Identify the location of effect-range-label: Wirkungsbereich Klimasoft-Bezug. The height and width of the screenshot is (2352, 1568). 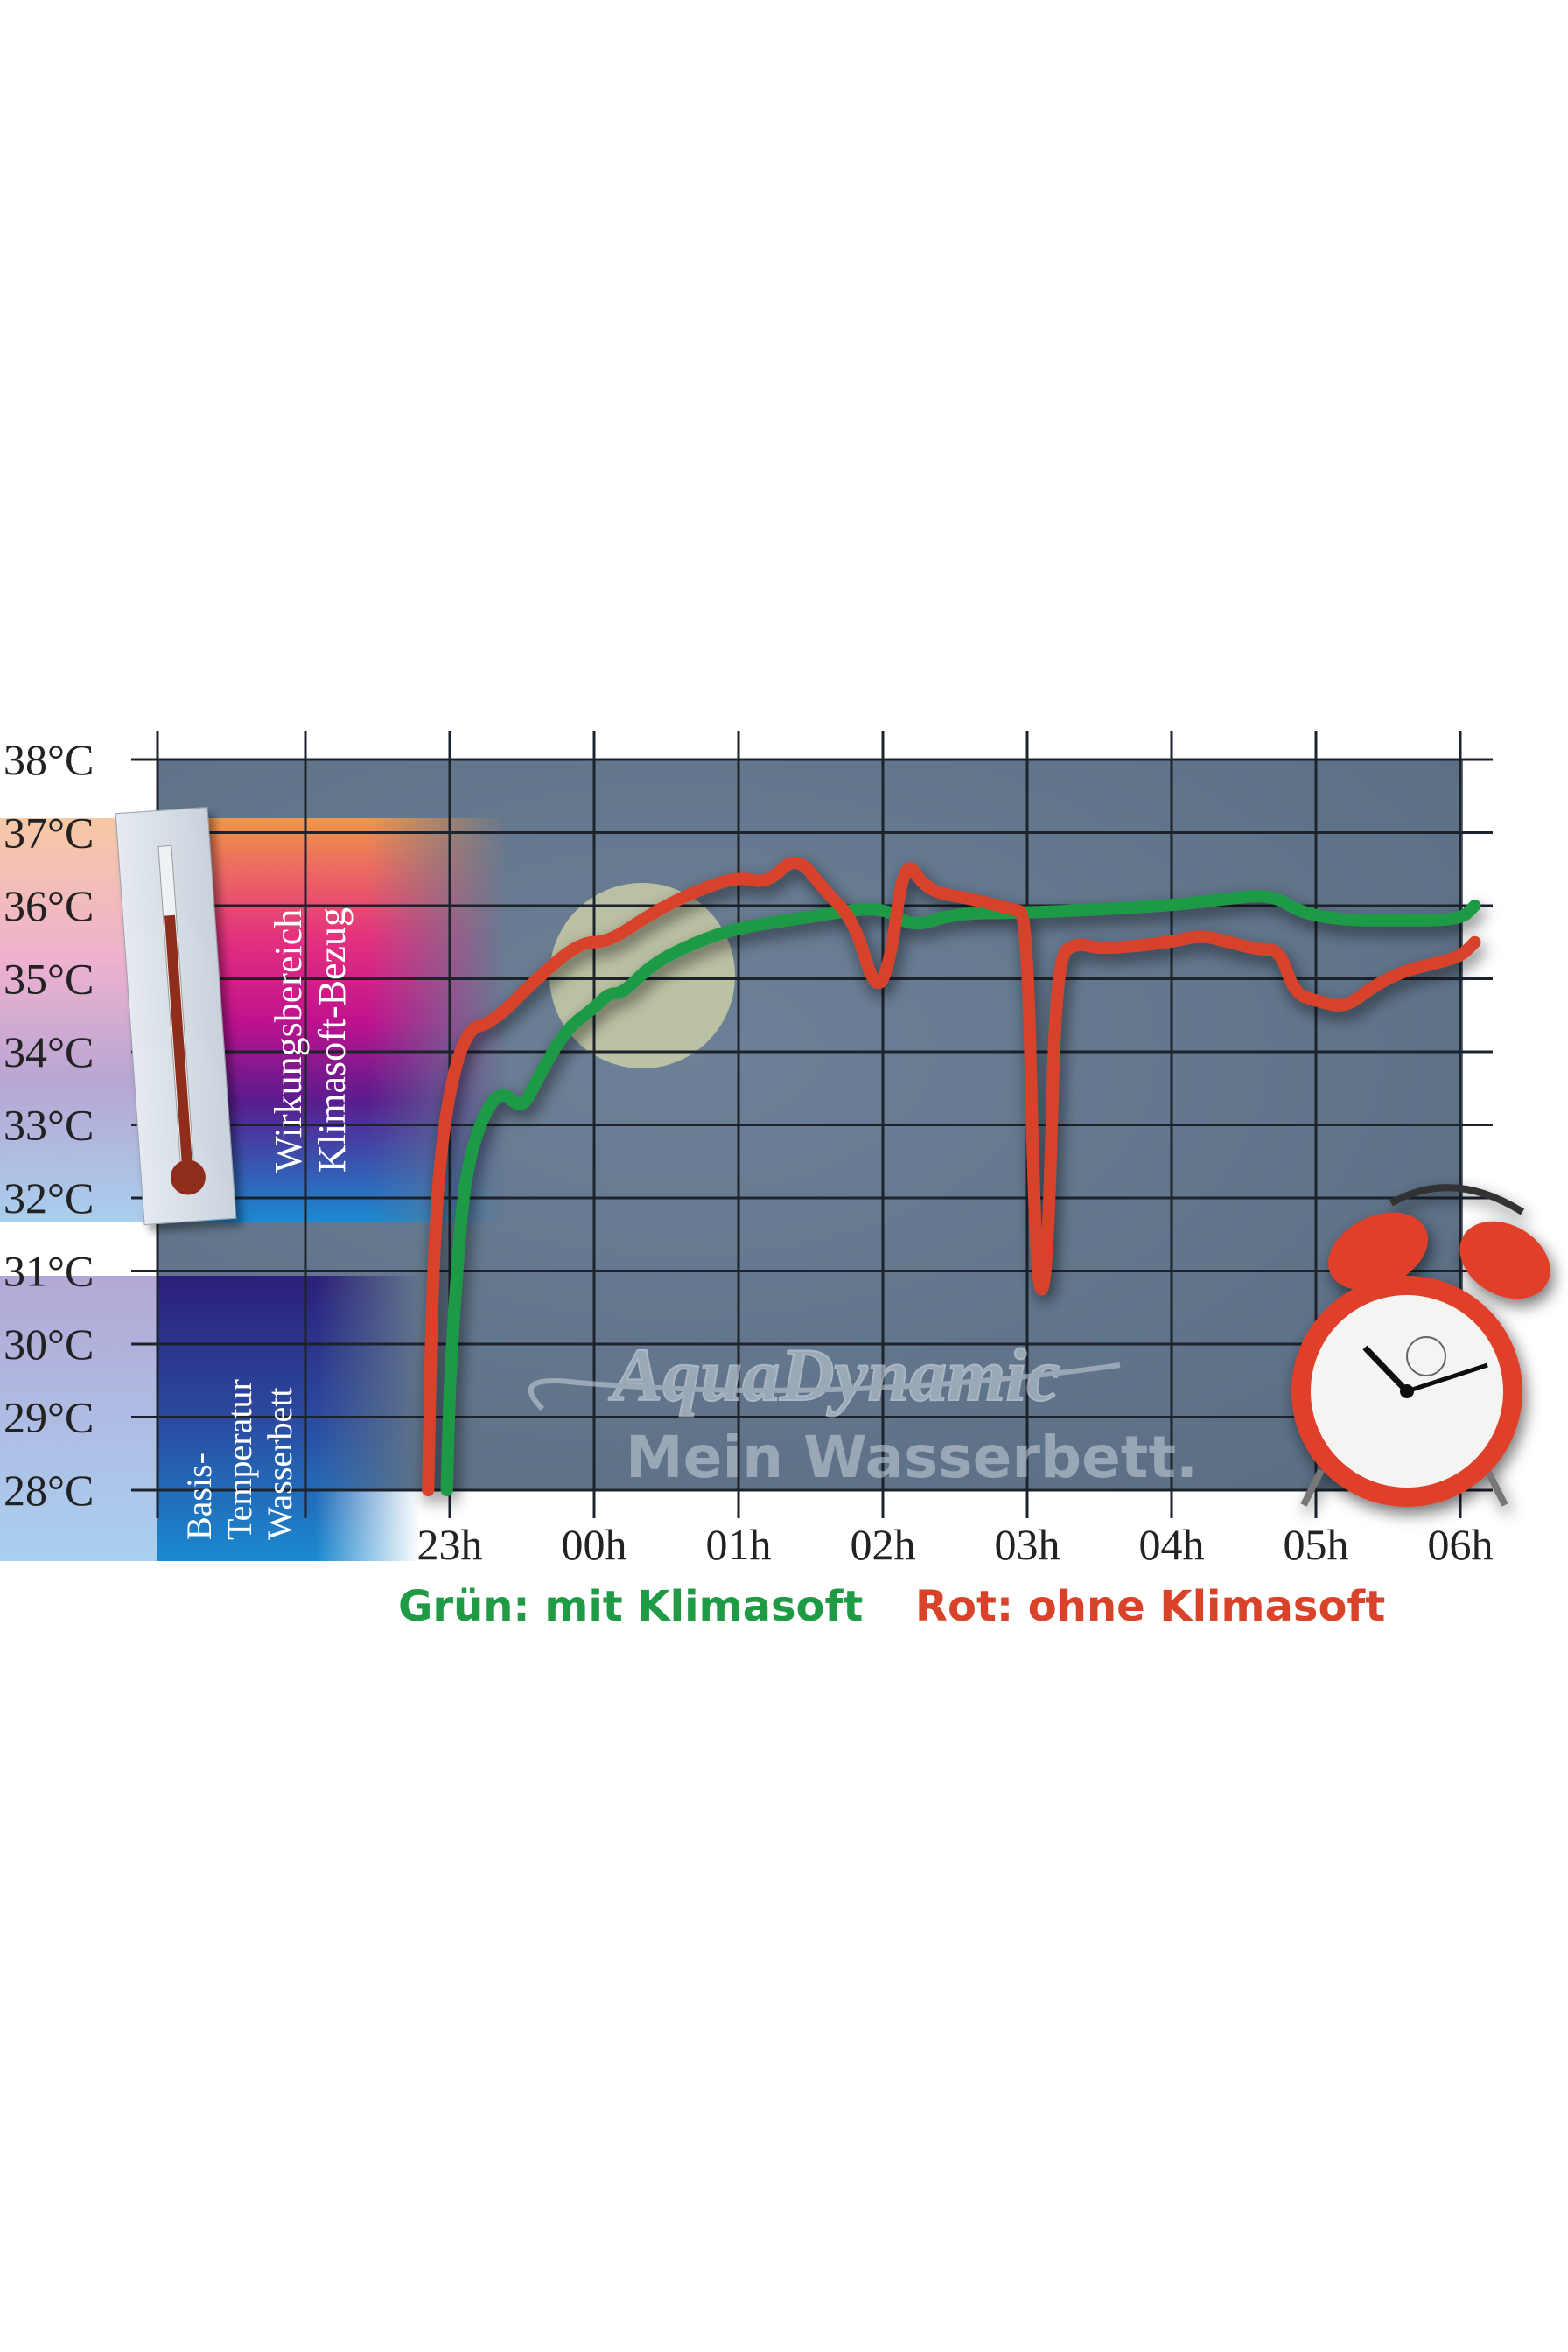
(310, 1039).